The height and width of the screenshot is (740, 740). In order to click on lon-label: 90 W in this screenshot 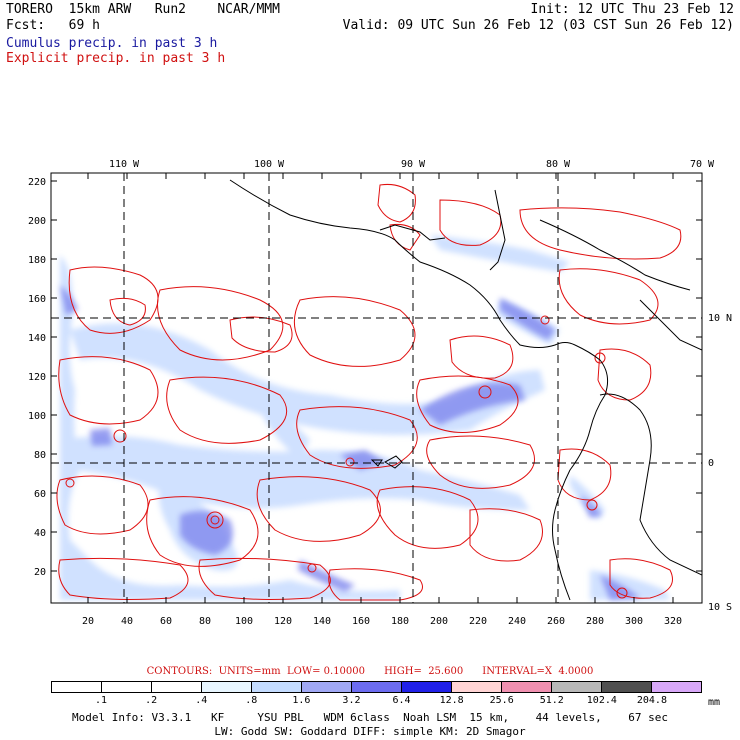, I will do `click(413, 164)`.